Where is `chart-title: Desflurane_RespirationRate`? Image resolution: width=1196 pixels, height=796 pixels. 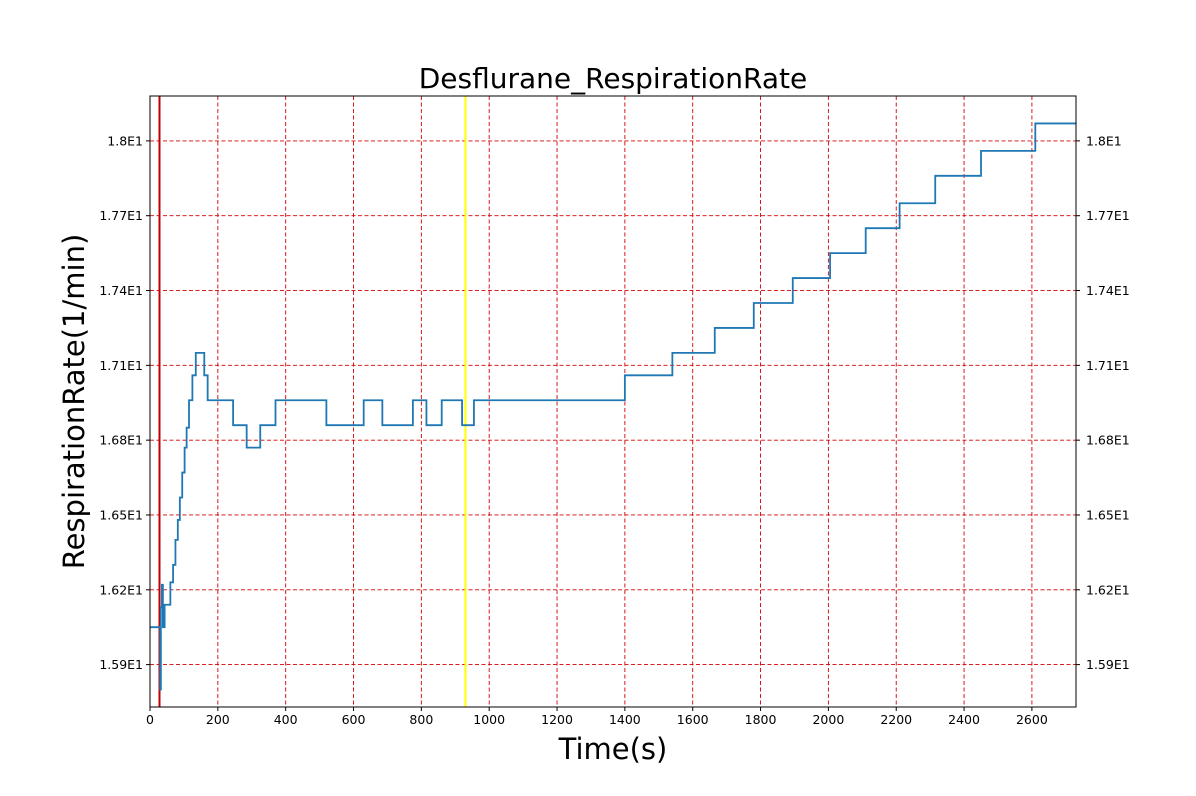
chart-title: Desflurane_RespirationRate is located at coordinates (613, 78).